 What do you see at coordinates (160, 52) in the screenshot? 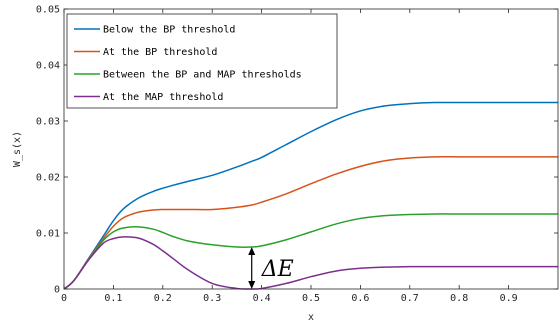
I see `legend-label: At the BP threshold` at bounding box center [160, 52].